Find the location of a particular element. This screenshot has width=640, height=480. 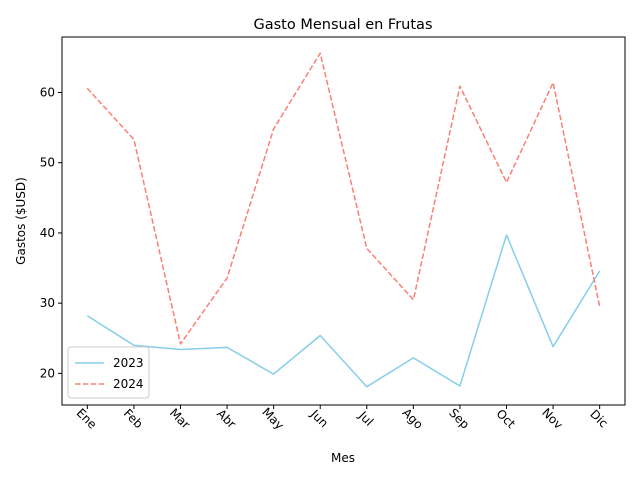

y-tick-label: 50 is located at coordinates (47, 163).